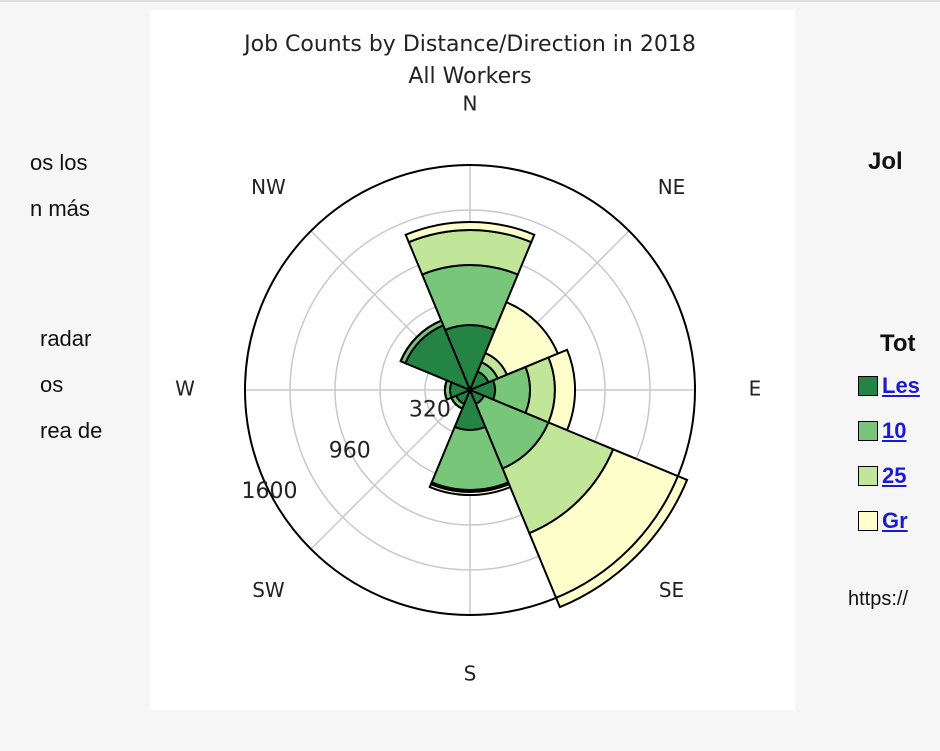 Image resolution: width=940 pixels, height=751 pixels. What do you see at coordinates (185, 389) in the screenshot?
I see `direction-label: W` at bounding box center [185, 389].